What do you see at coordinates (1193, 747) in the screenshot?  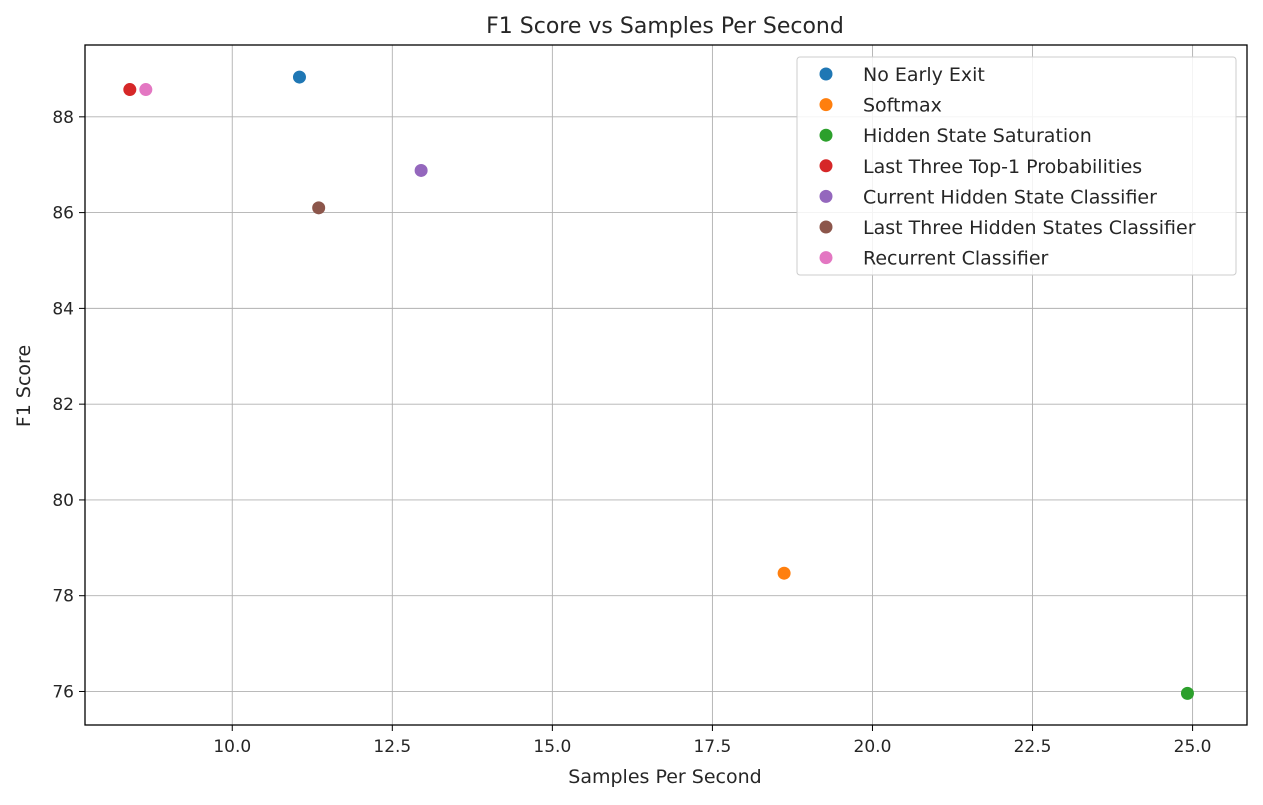 I see `x-tick-label: 25.0` at bounding box center [1193, 747].